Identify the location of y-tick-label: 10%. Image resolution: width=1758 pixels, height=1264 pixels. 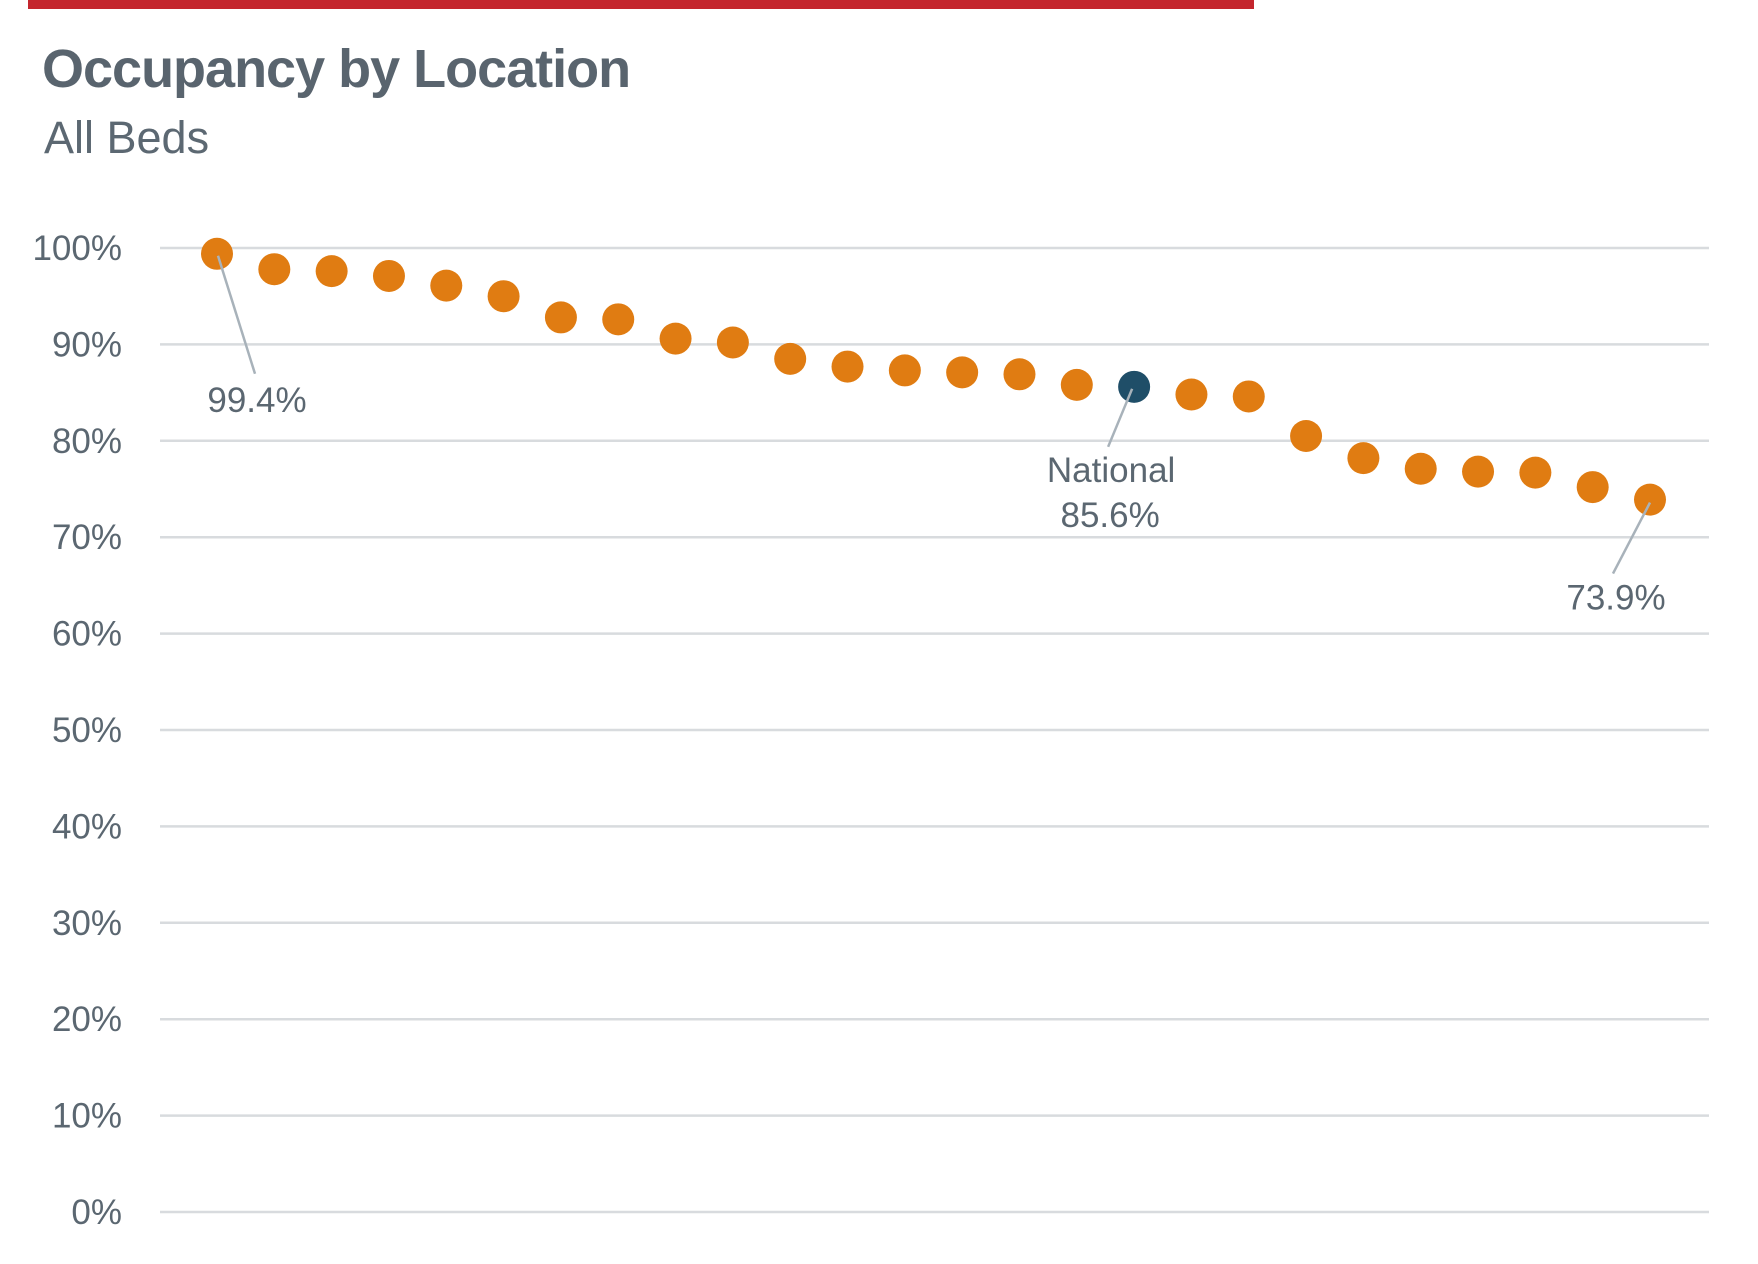
(87, 1116).